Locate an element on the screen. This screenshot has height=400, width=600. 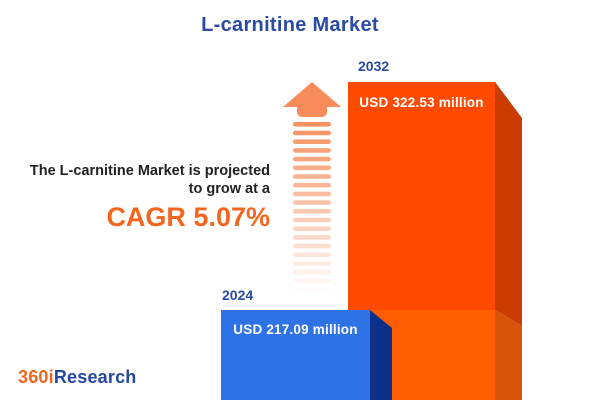
logo-prefix: 360i is located at coordinates (36, 377).